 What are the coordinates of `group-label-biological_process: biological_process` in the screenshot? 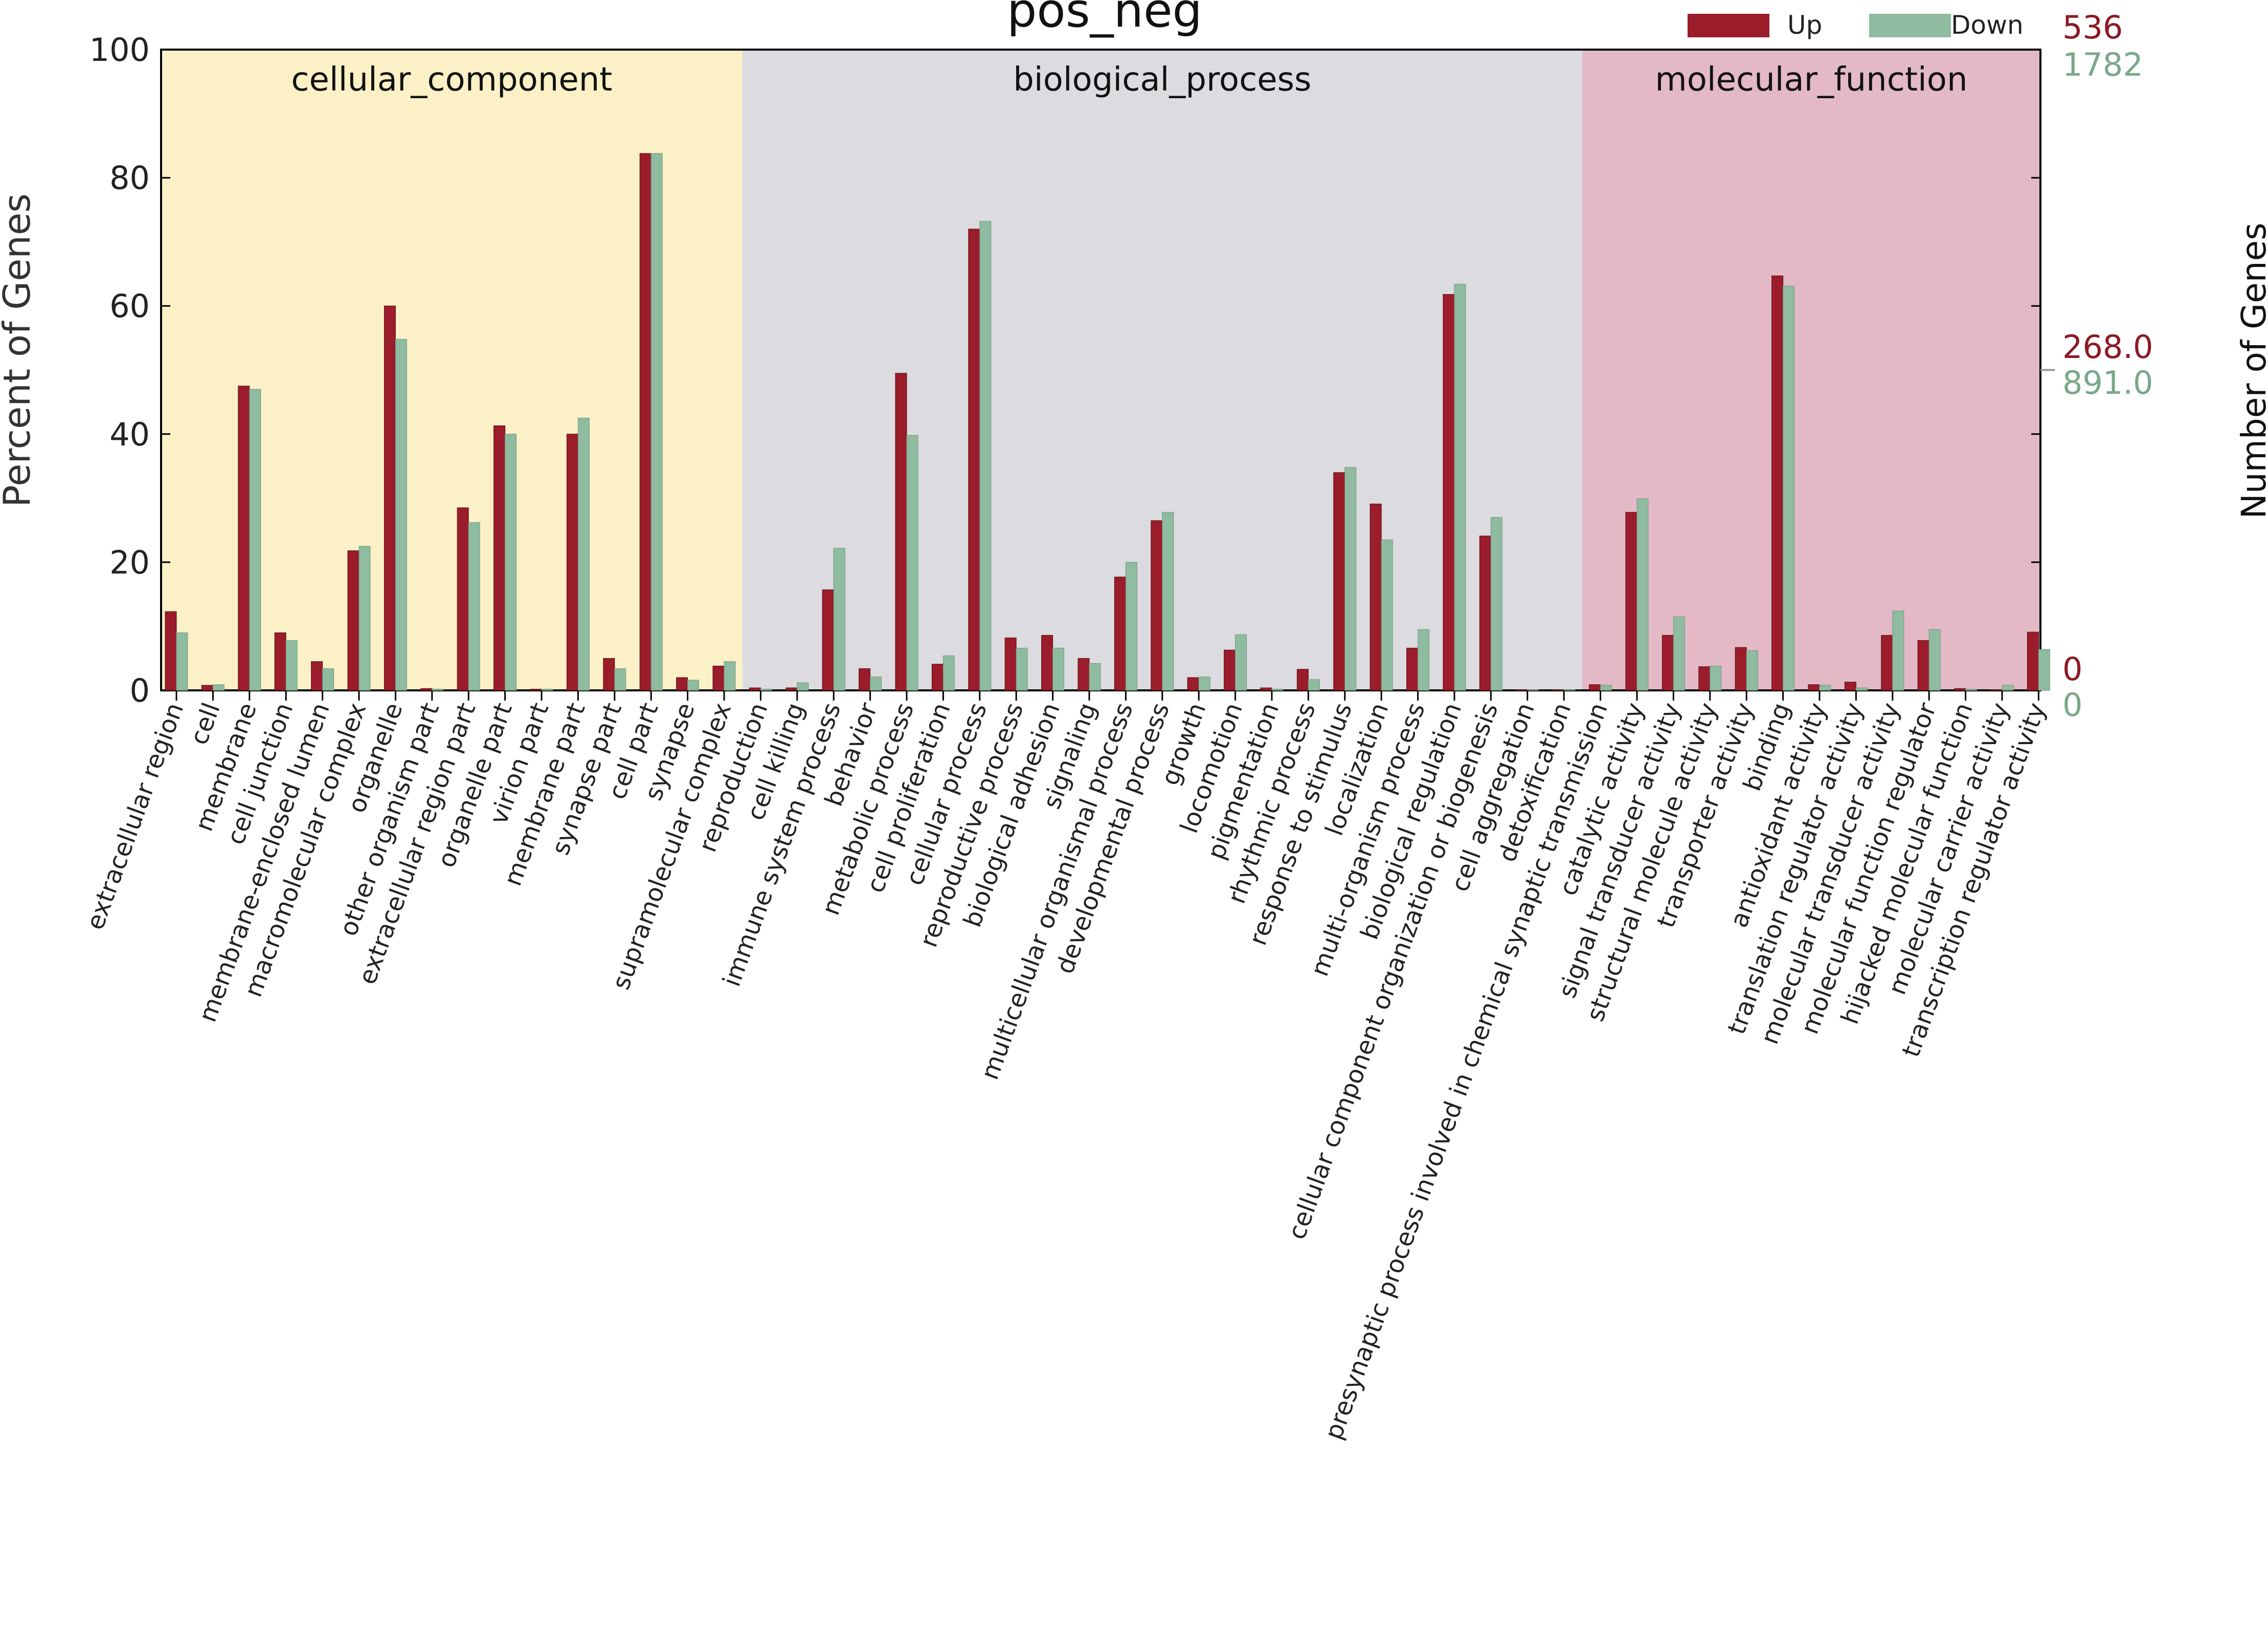 It's located at (1162, 80).